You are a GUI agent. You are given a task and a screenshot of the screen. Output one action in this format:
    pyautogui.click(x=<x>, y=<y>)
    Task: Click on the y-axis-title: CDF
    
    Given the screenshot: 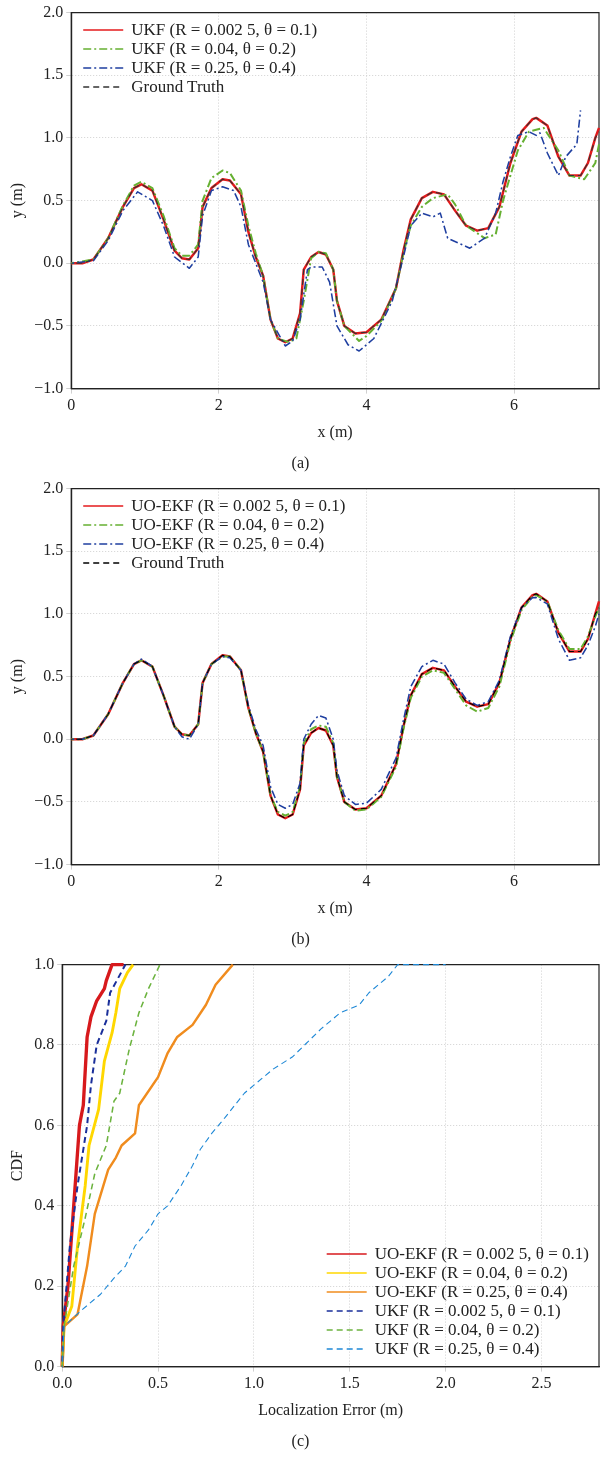 What is the action you would take?
    pyautogui.click(x=16, y=1165)
    